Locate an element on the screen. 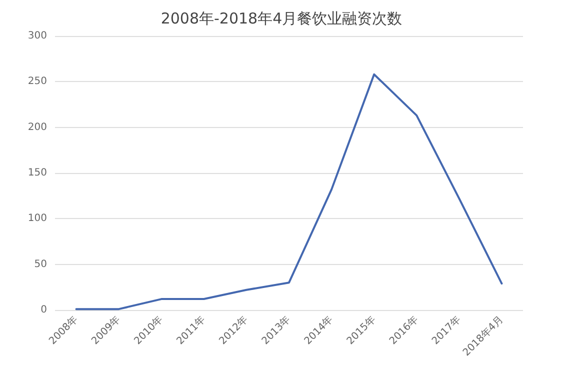 This screenshot has height=370, width=563. y-tick-label: 300 is located at coordinates (37, 36).